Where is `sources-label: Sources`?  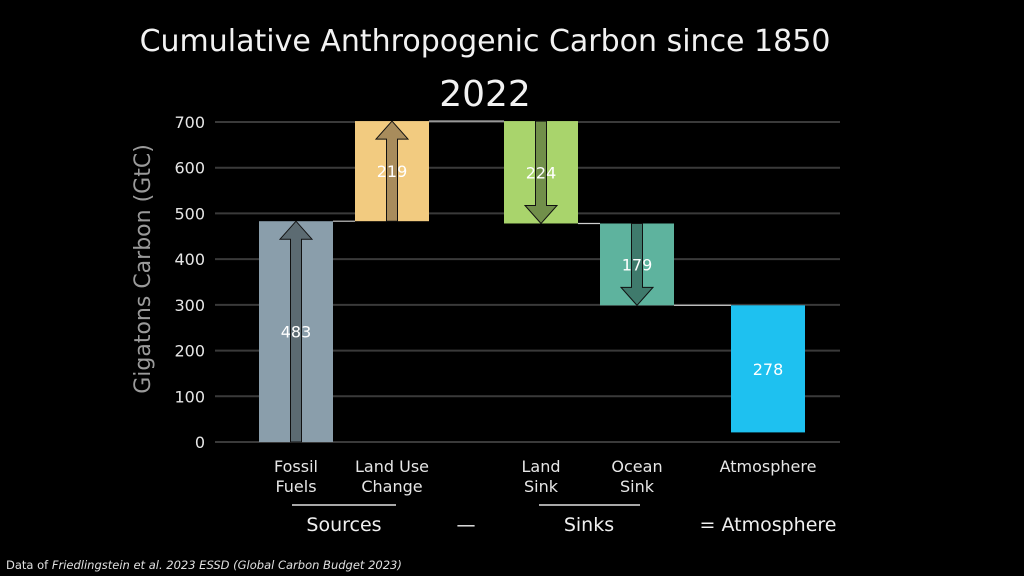 sources-label: Sources is located at coordinates (343, 525).